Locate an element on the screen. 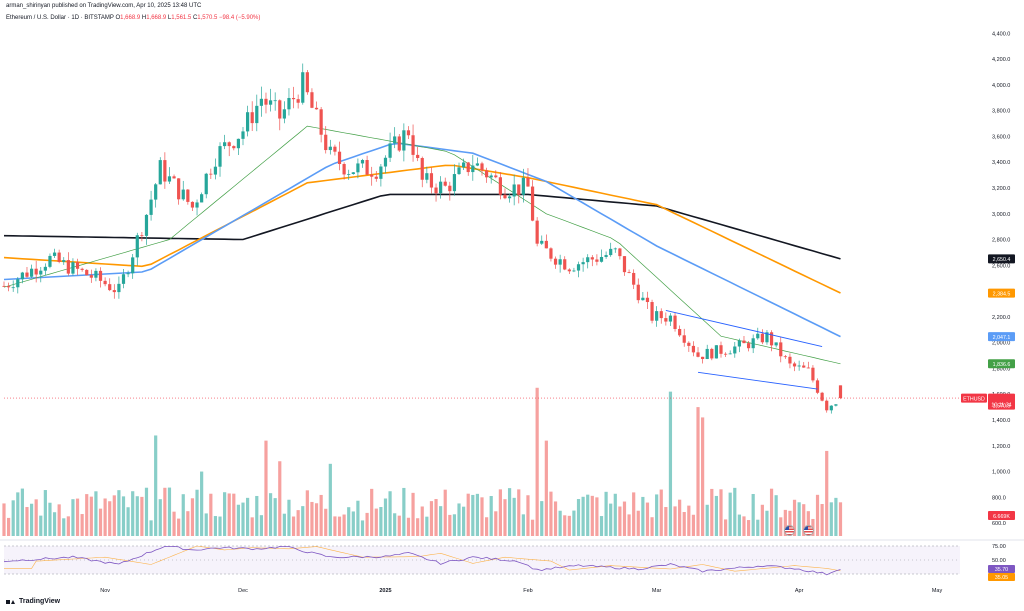 The height and width of the screenshot is (611, 1024). ohlc-close-value: 1,570.5 is located at coordinates (207, 18).